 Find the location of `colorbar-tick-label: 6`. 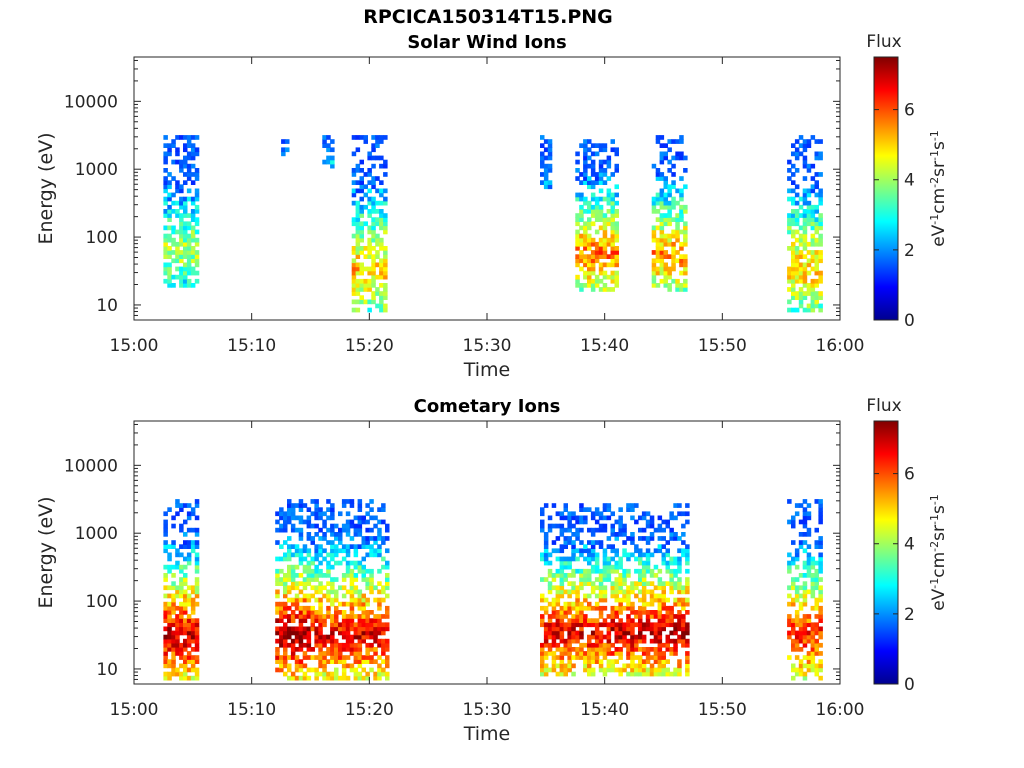

colorbar-tick-label: 6 is located at coordinates (909, 111).